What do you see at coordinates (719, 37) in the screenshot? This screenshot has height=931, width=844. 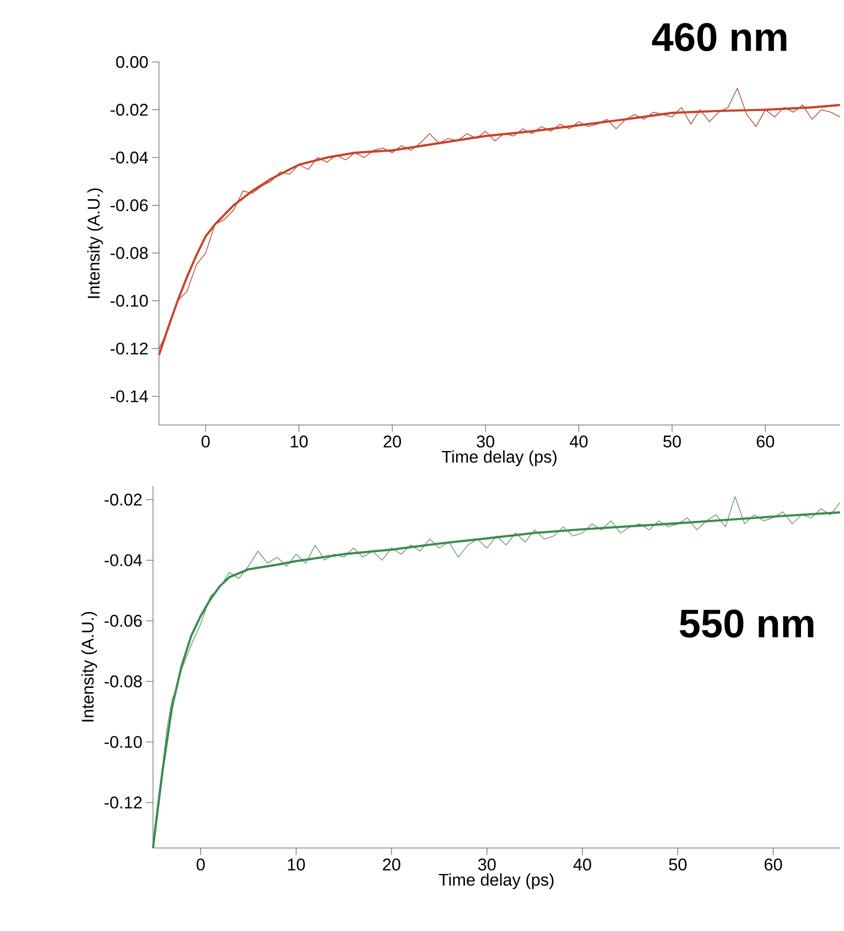 I see `text: 460 nm` at bounding box center [719, 37].